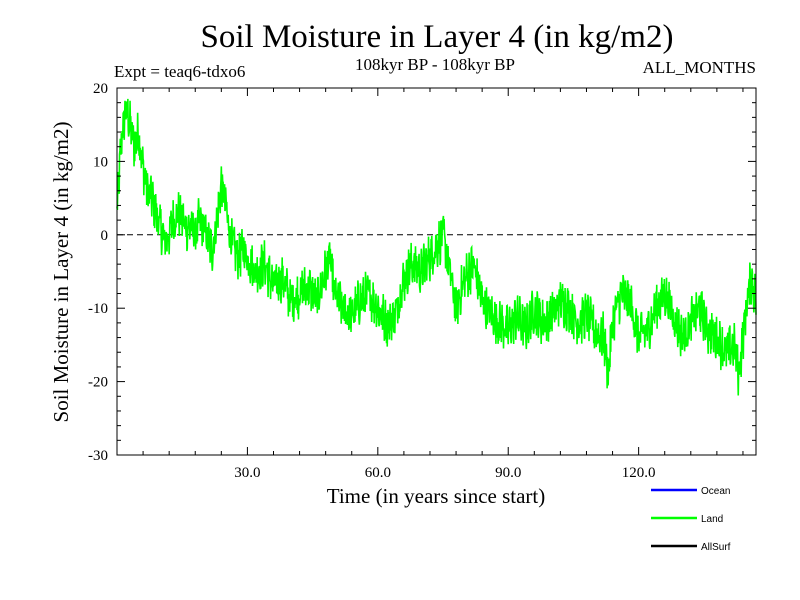 This screenshot has width=800, height=600. I want to click on y-axis-label: Soil Moisture in Layer 4 (in kg/m2), so click(61, 272).